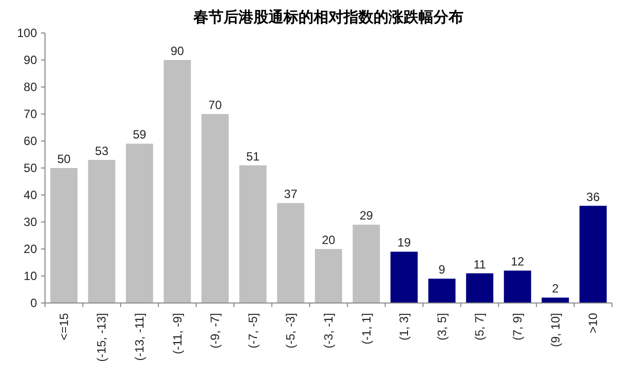  What do you see at coordinates (555, 289) in the screenshot?
I see `data-label: 2` at bounding box center [555, 289].